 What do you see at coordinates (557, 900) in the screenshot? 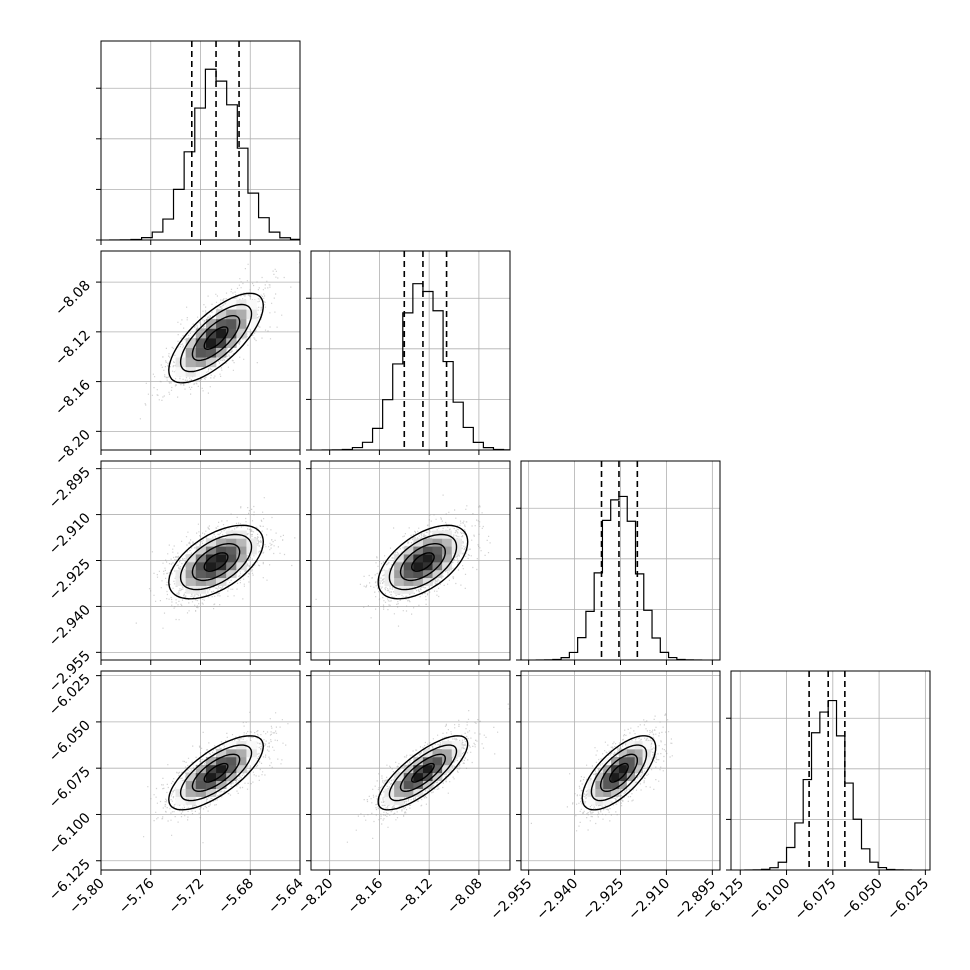
I see `x-tick-label: −2.940` at bounding box center [557, 900].